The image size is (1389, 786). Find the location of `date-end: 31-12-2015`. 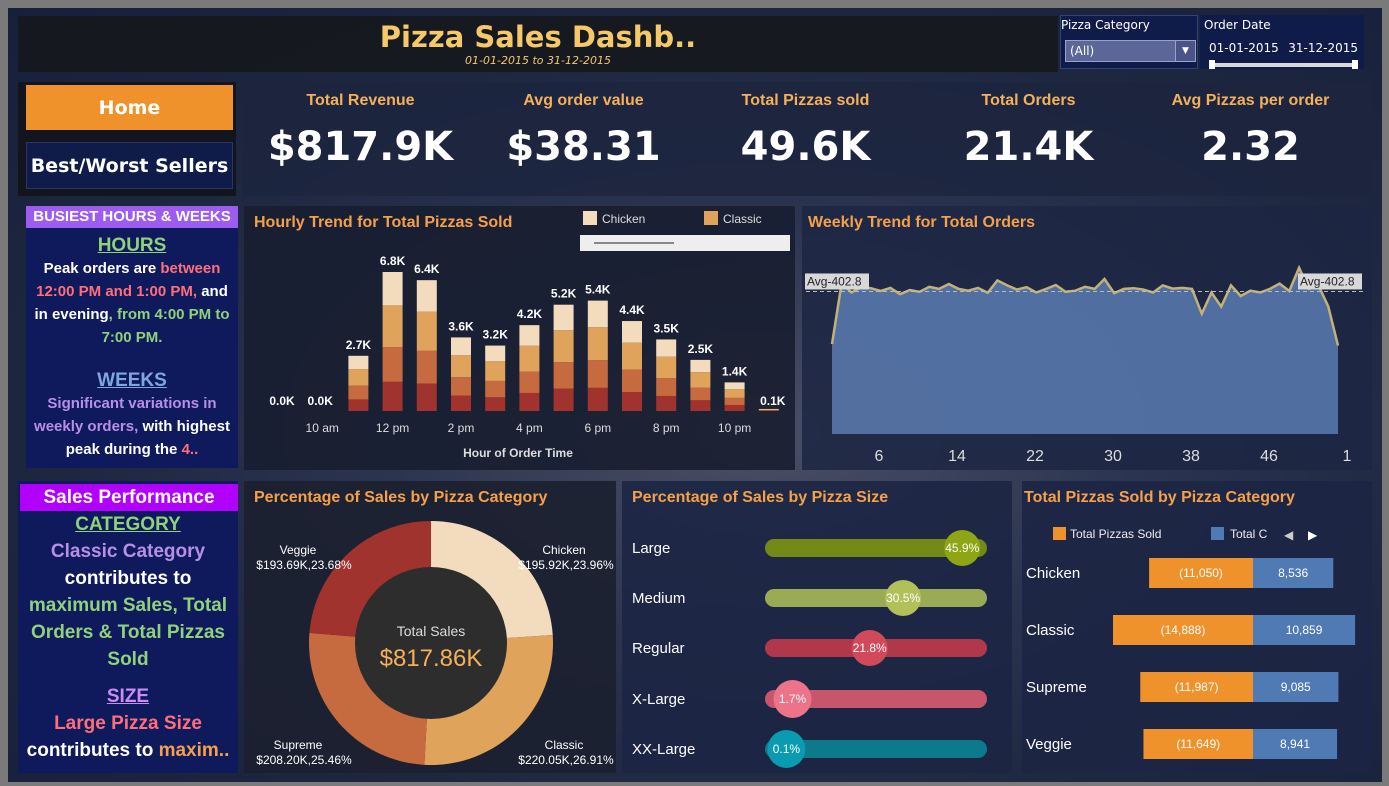

date-end: 31-12-2015 is located at coordinates (1323, 48).